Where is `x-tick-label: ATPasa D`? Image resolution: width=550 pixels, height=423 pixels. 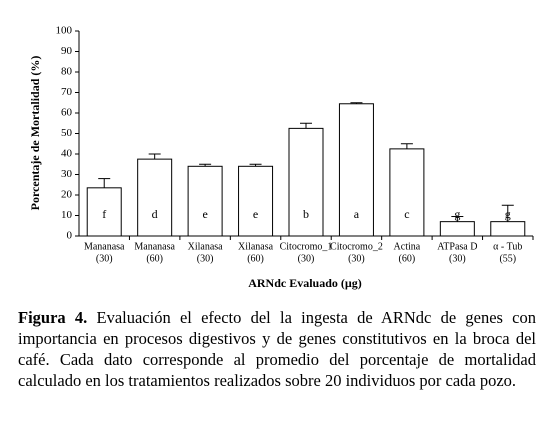 x-tick-label: ATPasa D is located at coordinates (457, 246).